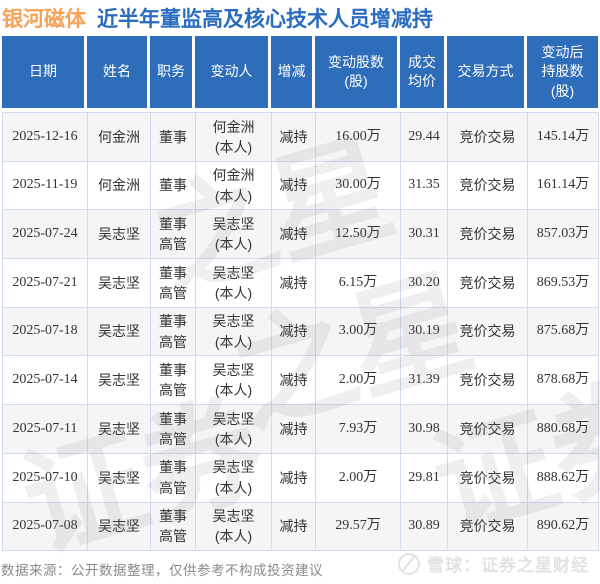 Image resolution: width=600 pixels, height=584 pixels. I want to click on table-header-row: 日期 姓名 职务 变动人 增减 变动股数 (股) 成交 均价 交易方式 变动后 持股数 (股), so click(300, 72).